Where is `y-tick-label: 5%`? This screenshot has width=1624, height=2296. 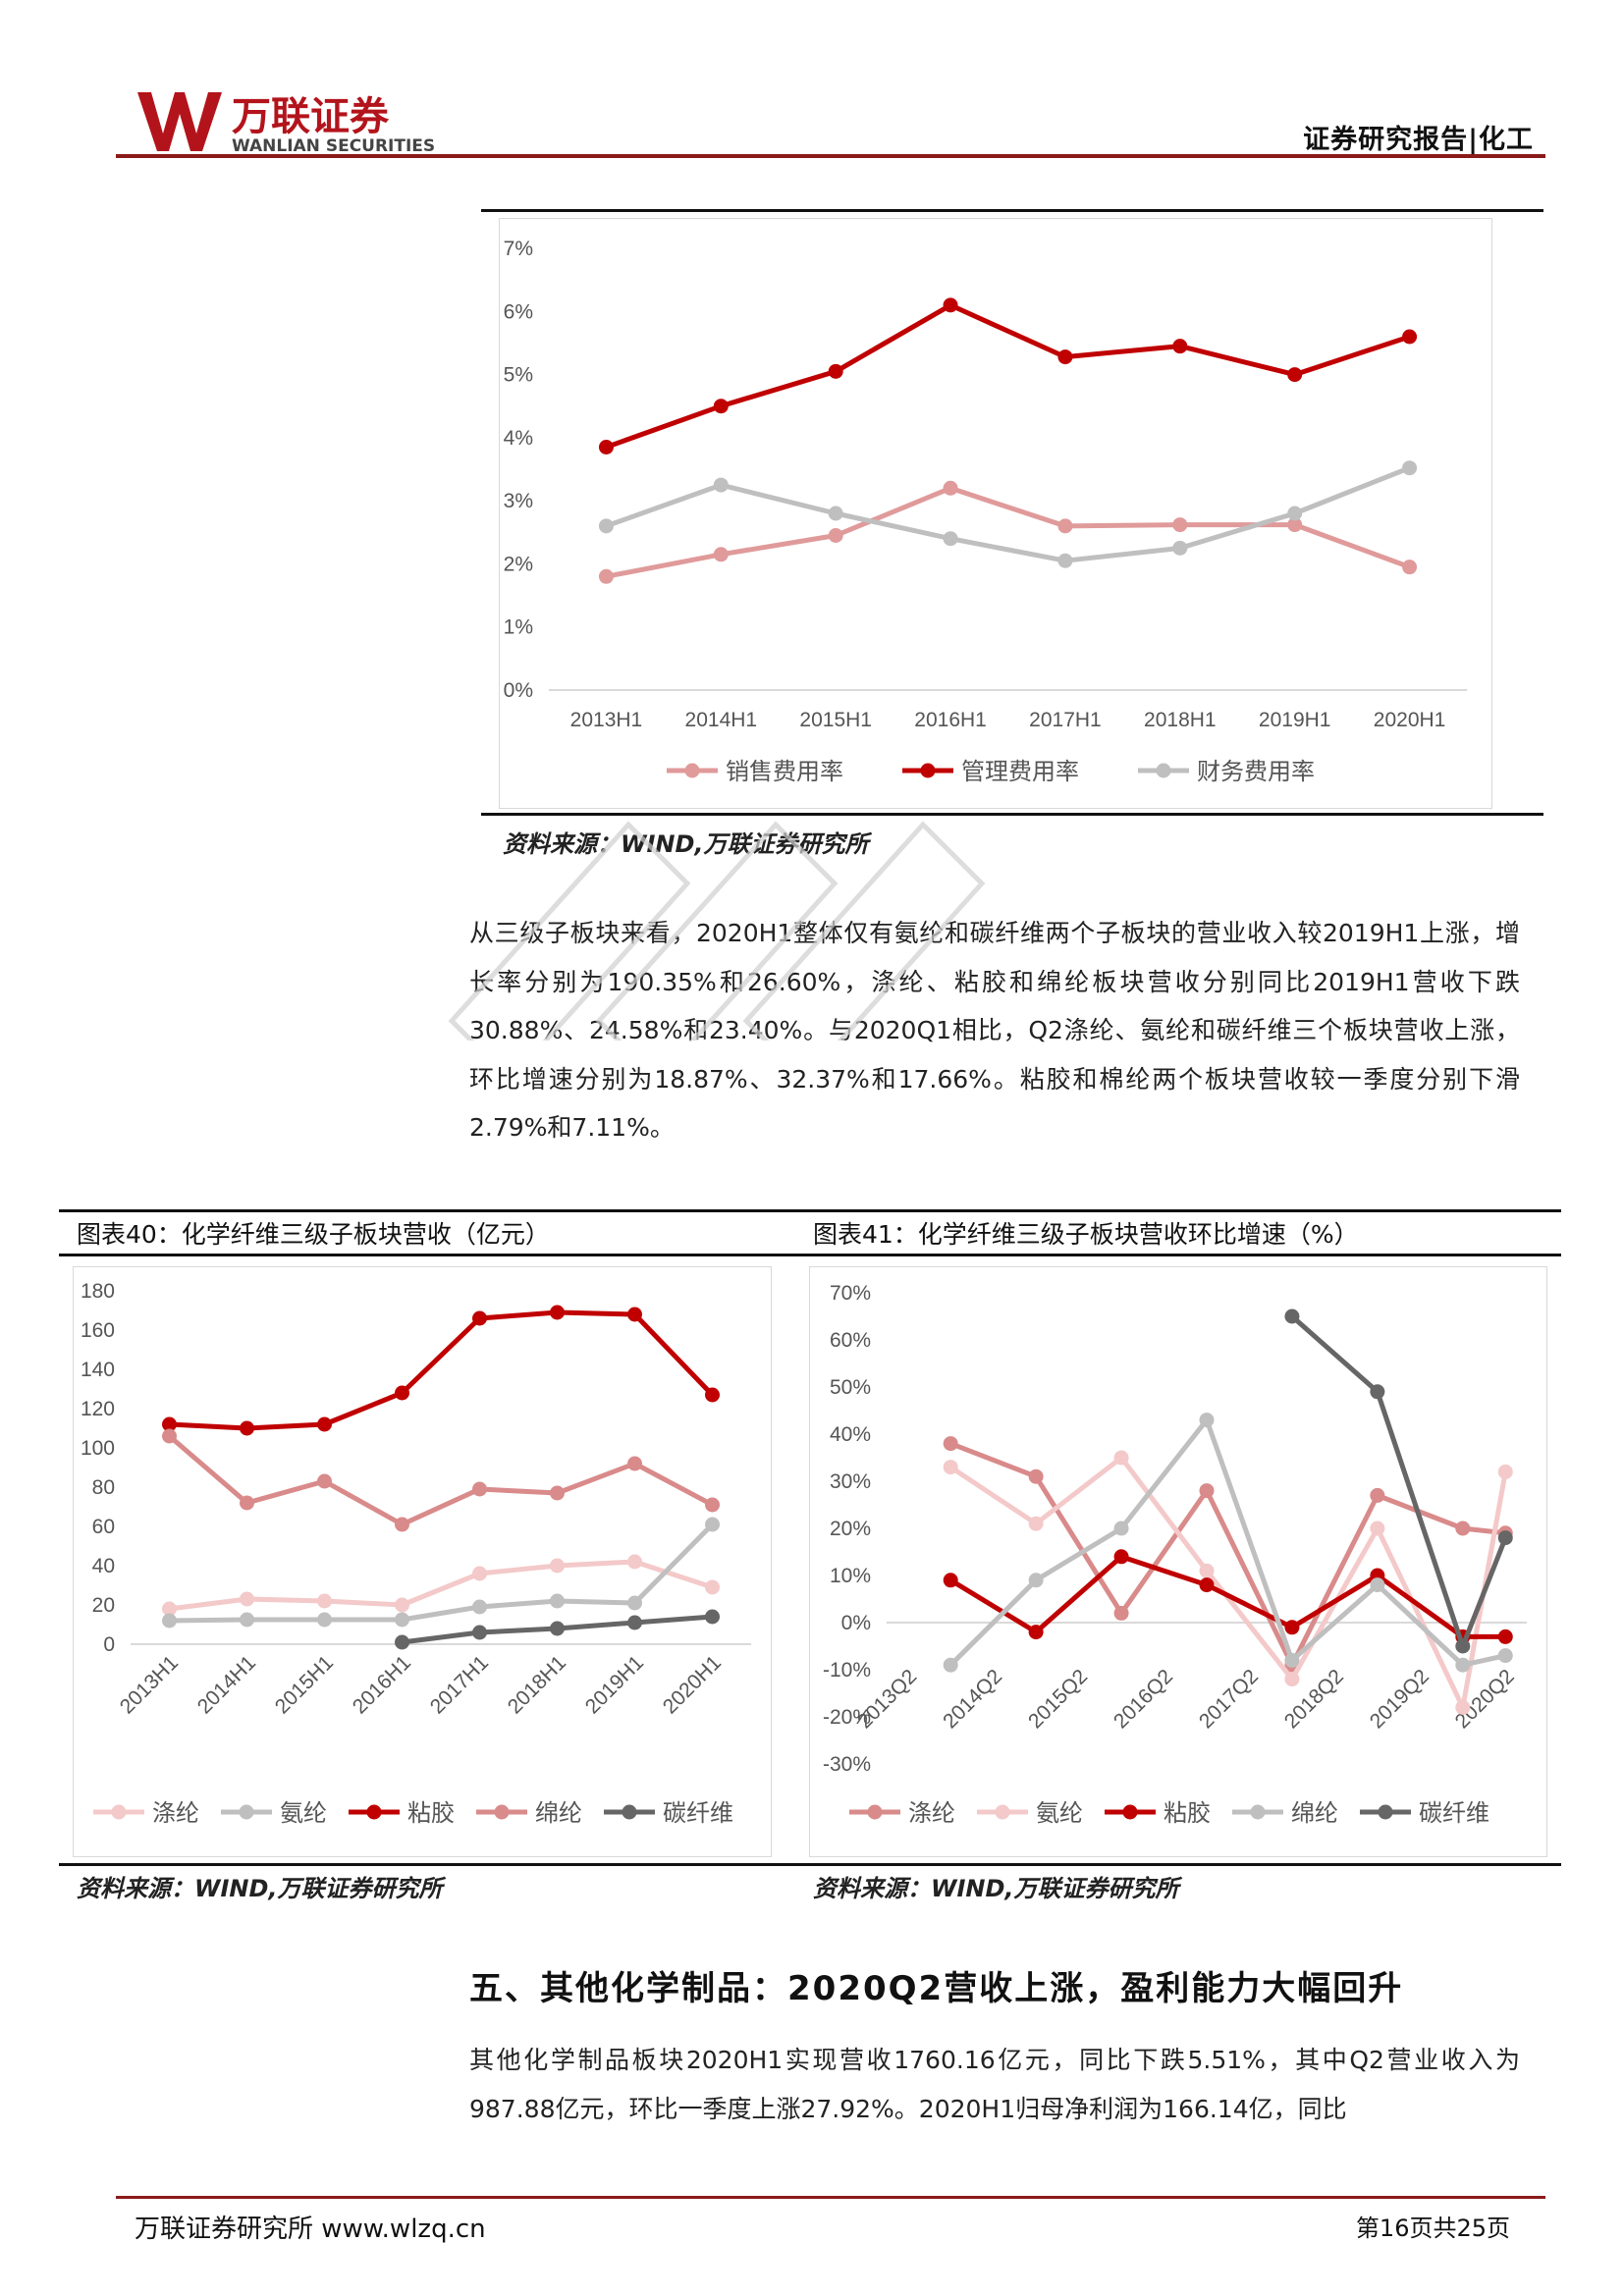
y-tick-label: 5% is located at coordinates (518, 375).